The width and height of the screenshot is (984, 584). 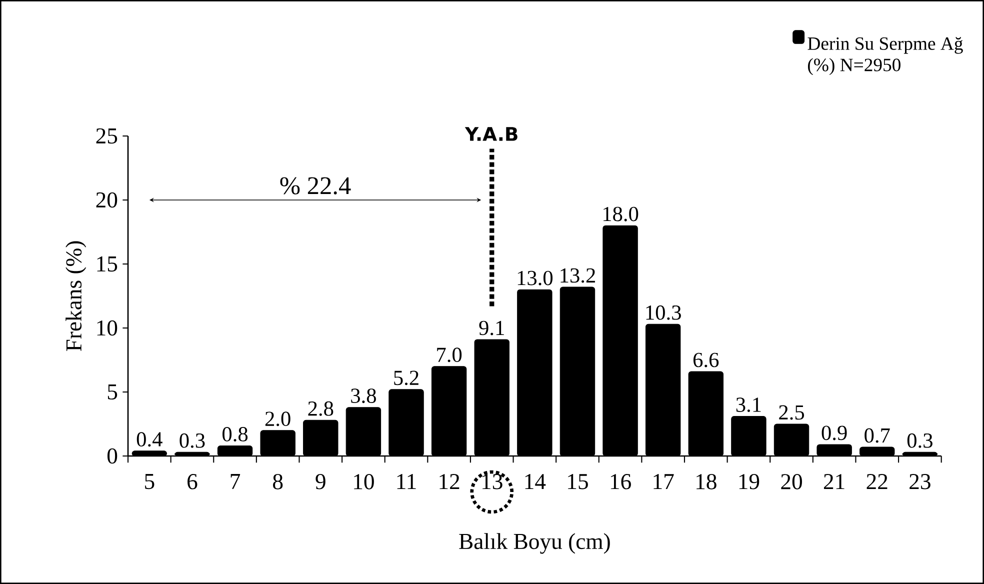 What do you see at coordinates (877, 482) in the screenshot?
I see `x-tick-label: 22` at bounding box center [877, 482].